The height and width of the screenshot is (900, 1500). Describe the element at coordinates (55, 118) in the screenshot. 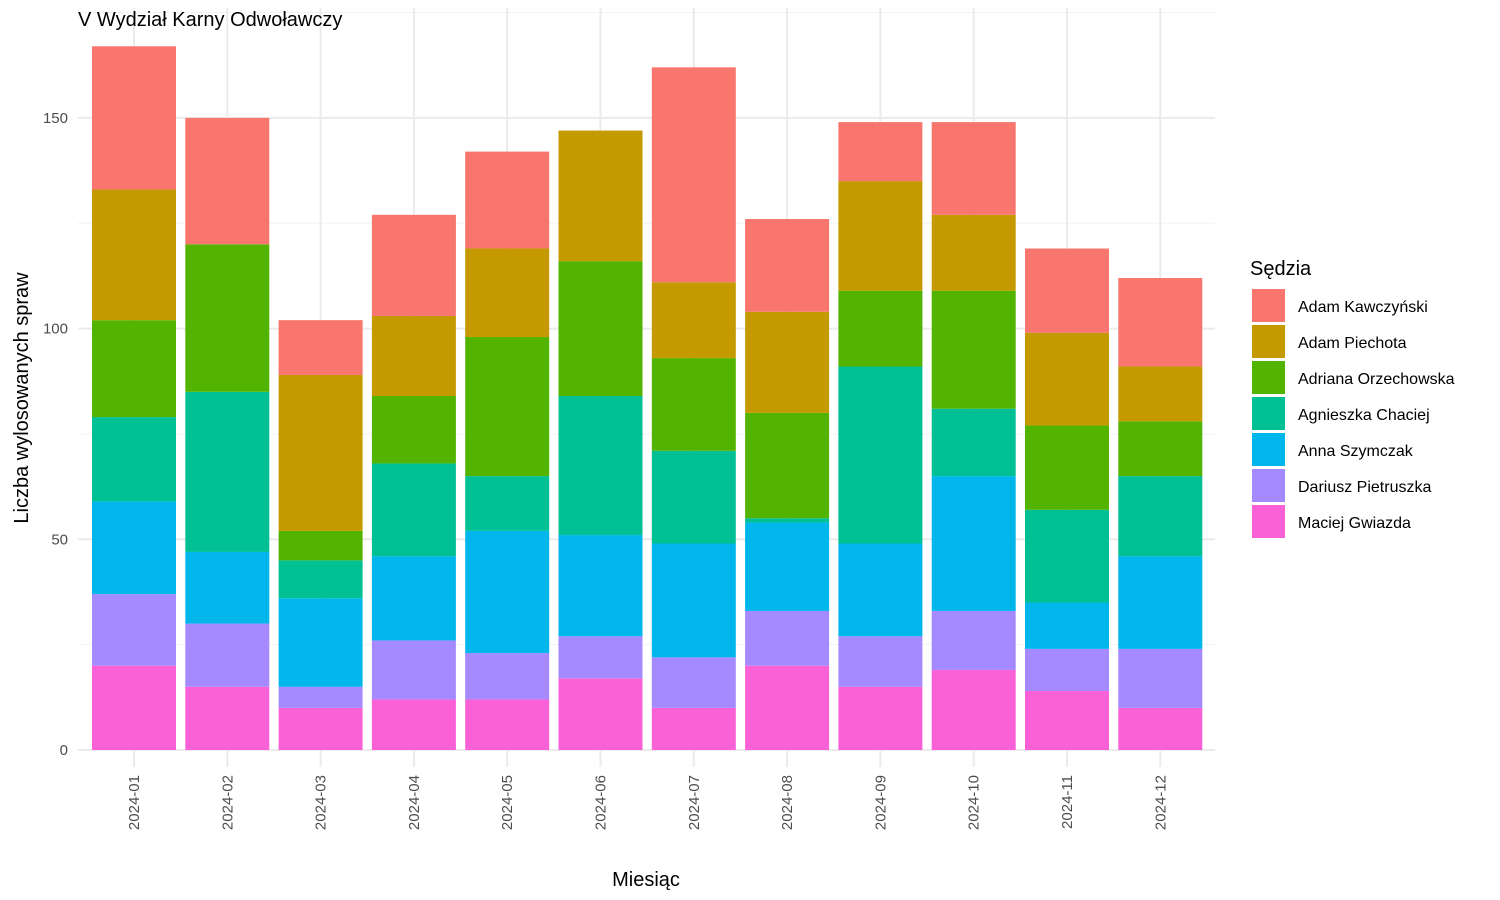

I see `y-tick-label: 150` at that location.